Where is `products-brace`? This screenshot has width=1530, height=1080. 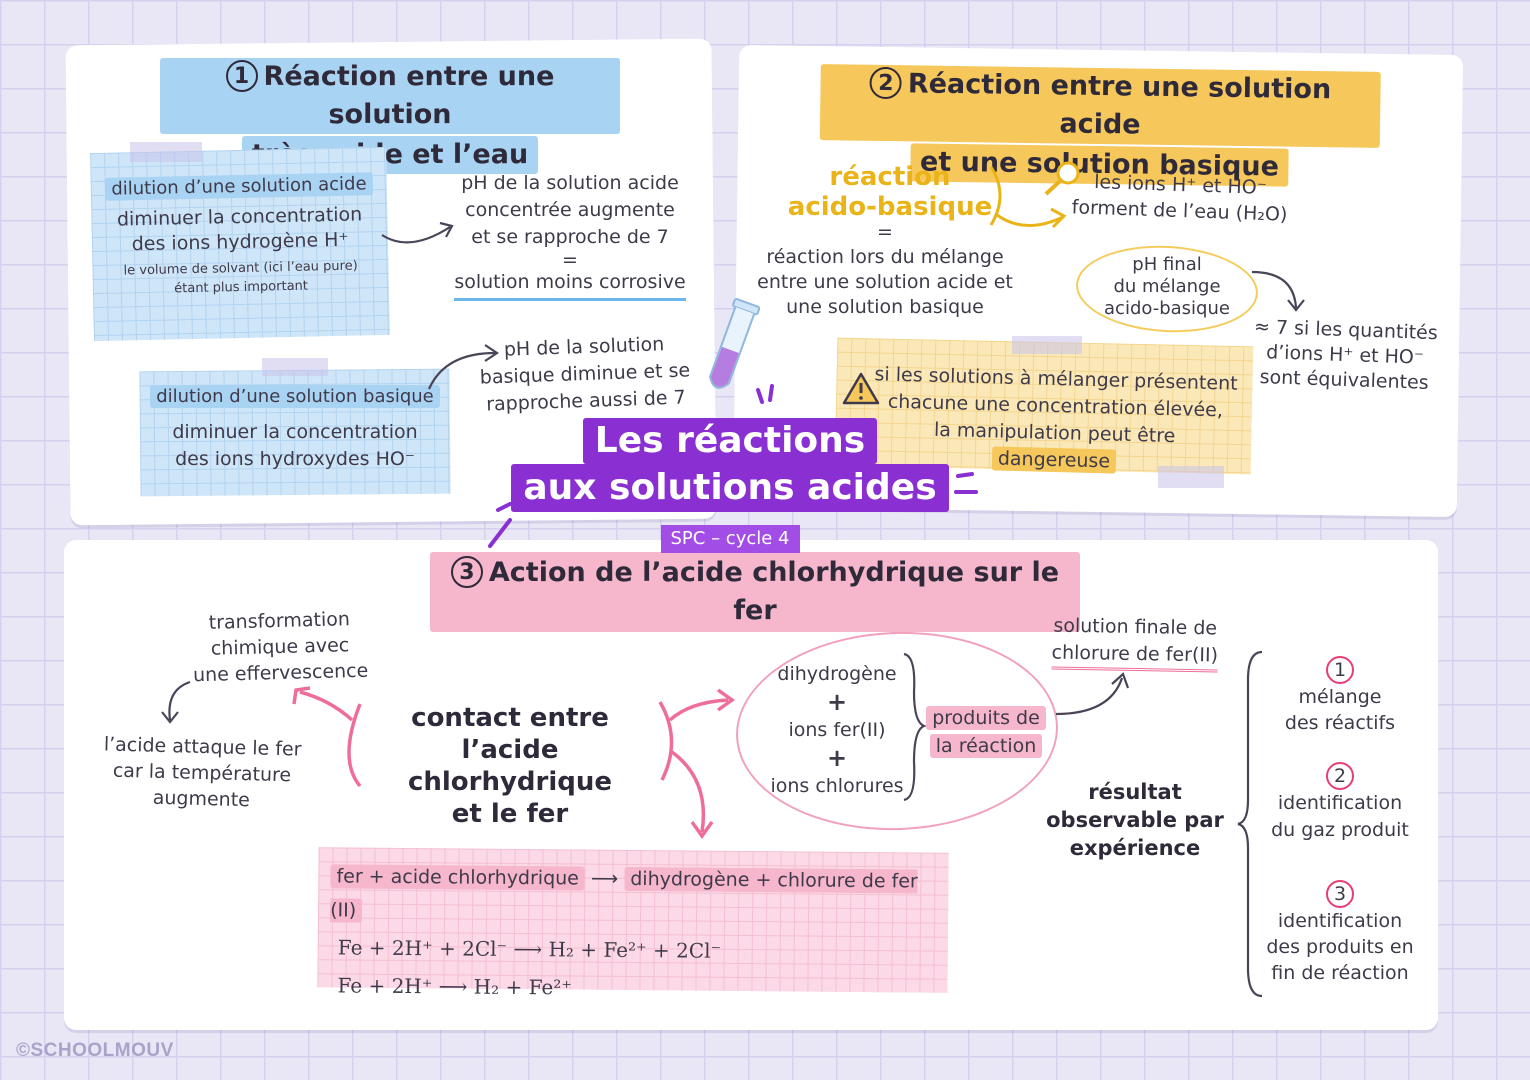 products-brace is located at coordinates (914, 727).